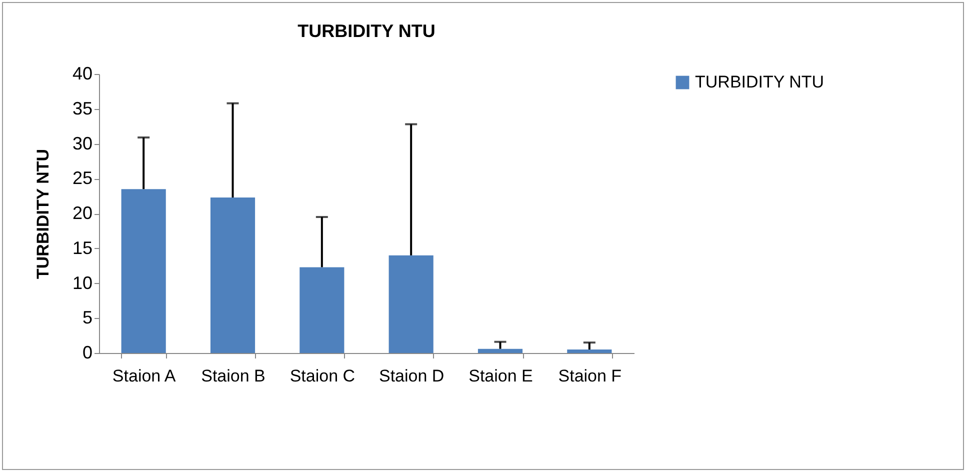  What do you see at coordinates (323, 376) in the screenshot?
I see `x-tick-label: Staion C` at bounding box center [323, 376].